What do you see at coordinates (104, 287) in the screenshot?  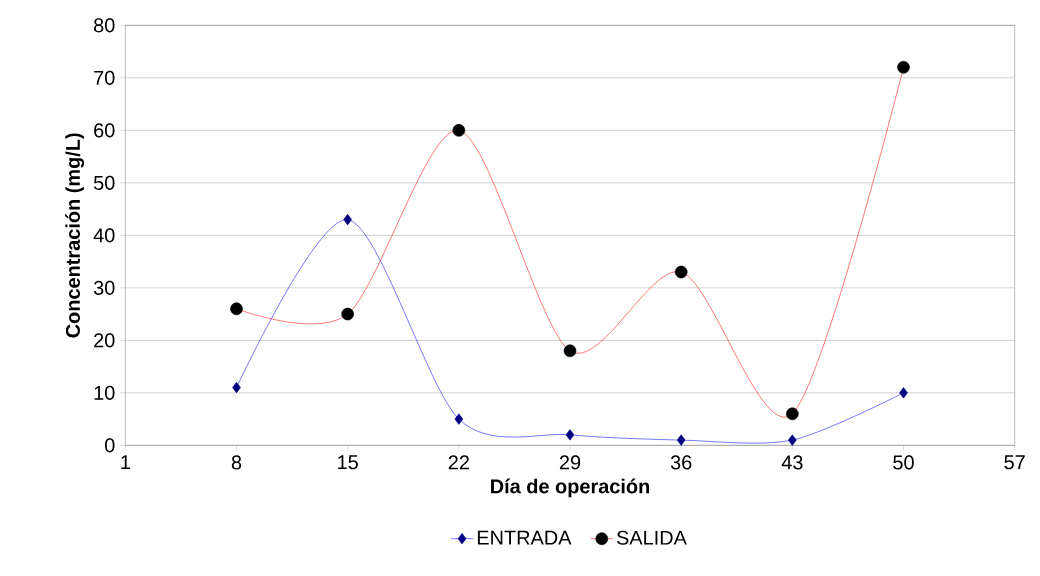 I see `y-tick-label: 30` at bounding box center [104, 287].